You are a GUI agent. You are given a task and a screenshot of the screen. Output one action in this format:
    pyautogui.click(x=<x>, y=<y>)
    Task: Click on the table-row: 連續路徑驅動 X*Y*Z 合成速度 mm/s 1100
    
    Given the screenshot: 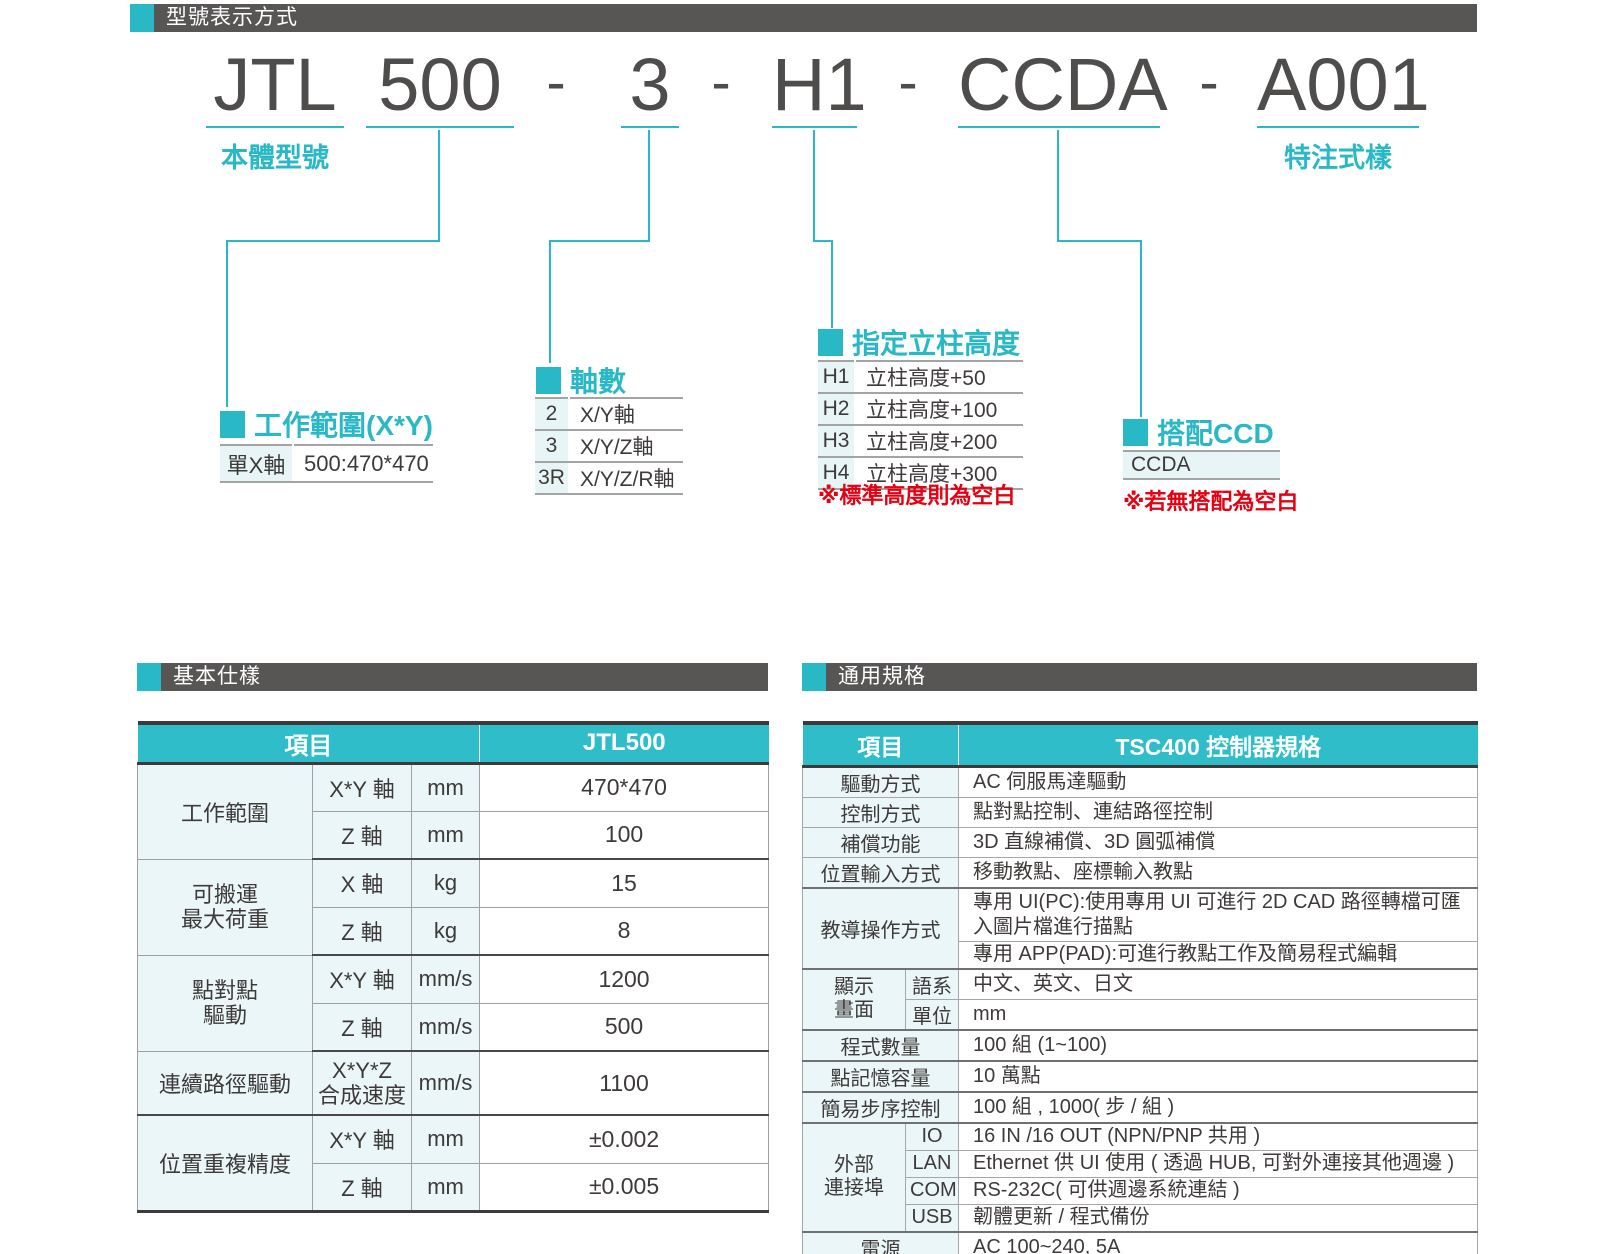 What is the action you would take?
    pyautogui.click(x=453, y=1083)
    